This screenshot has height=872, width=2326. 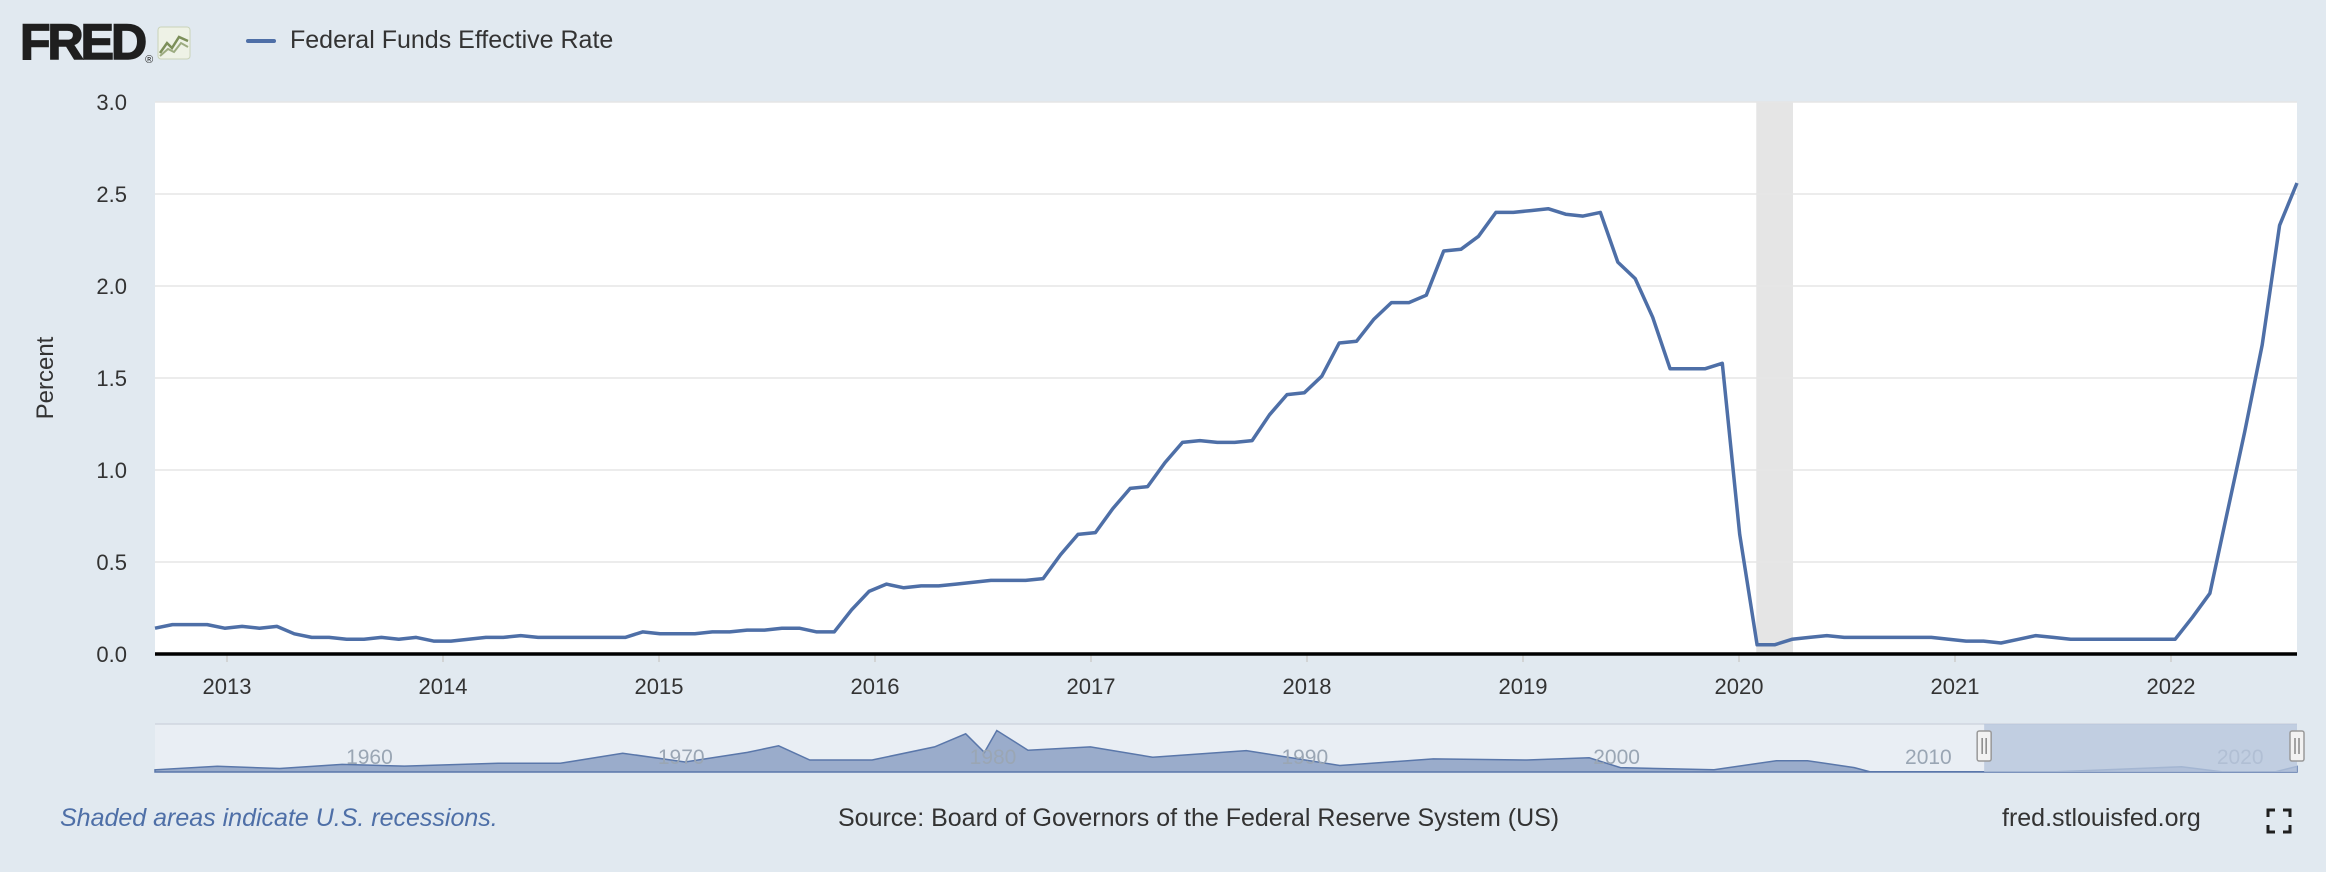 I want to click on navigator-selection, so click(x=2140, y=748).